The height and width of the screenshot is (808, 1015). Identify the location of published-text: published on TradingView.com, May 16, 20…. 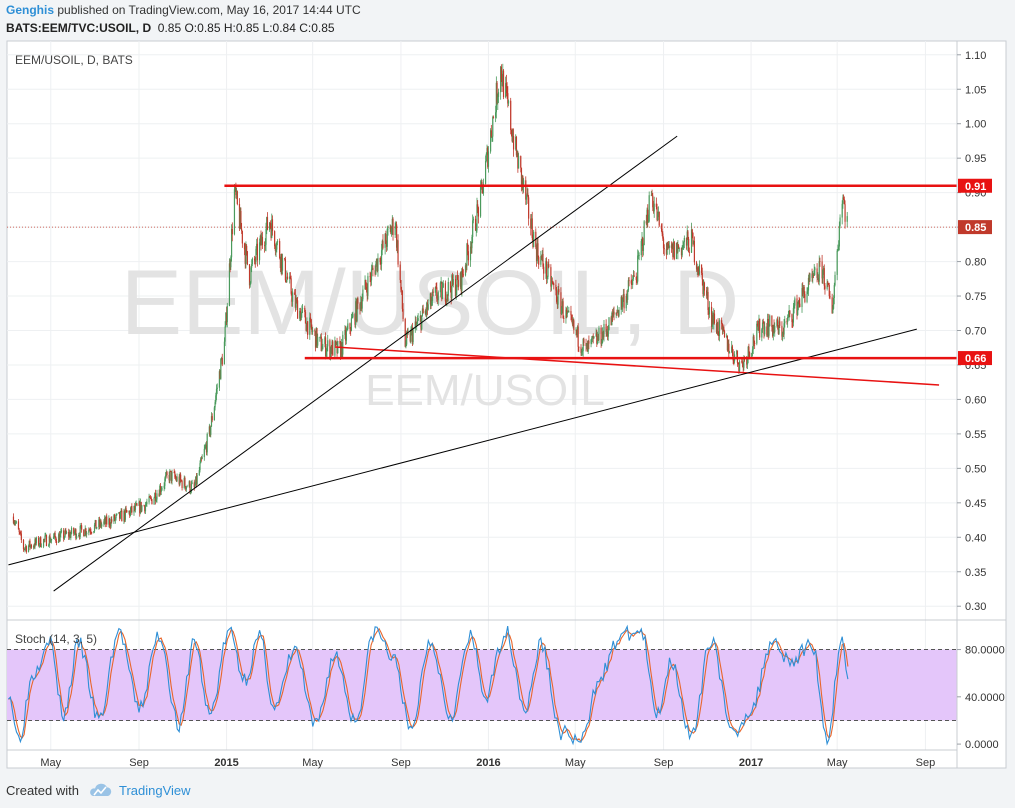
(209, 10).